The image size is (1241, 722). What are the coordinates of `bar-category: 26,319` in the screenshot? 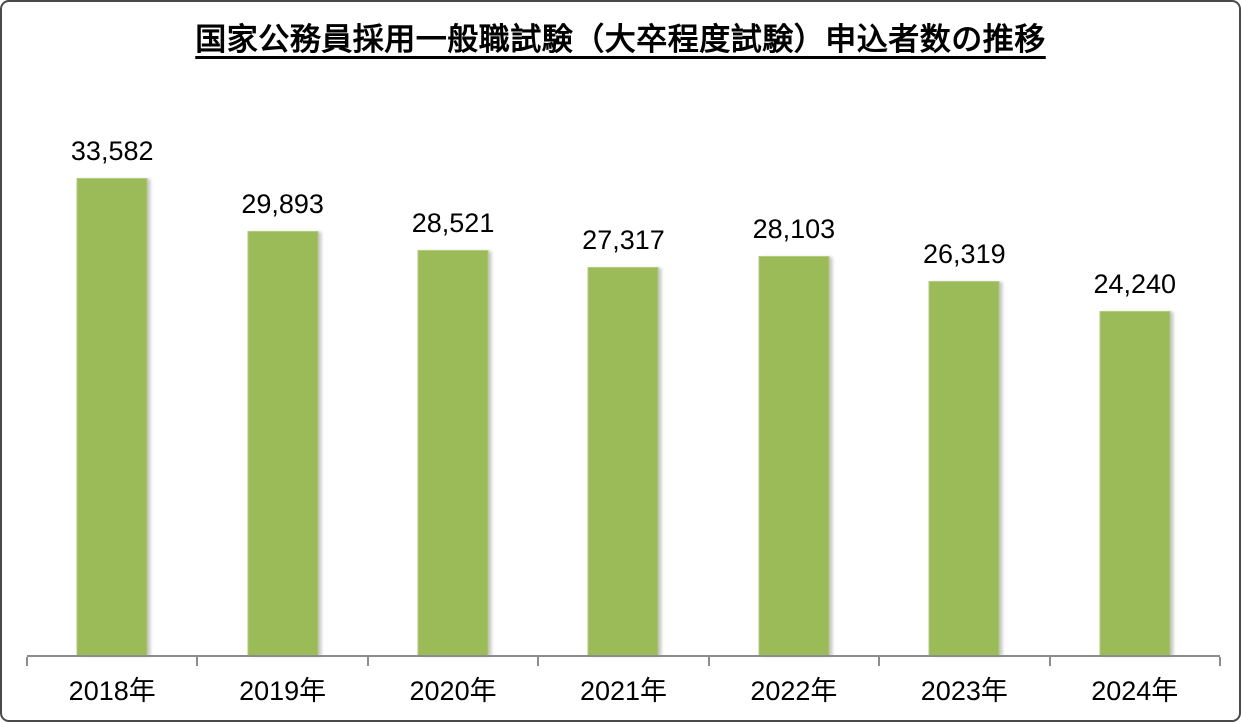 It's located at (964, 371).